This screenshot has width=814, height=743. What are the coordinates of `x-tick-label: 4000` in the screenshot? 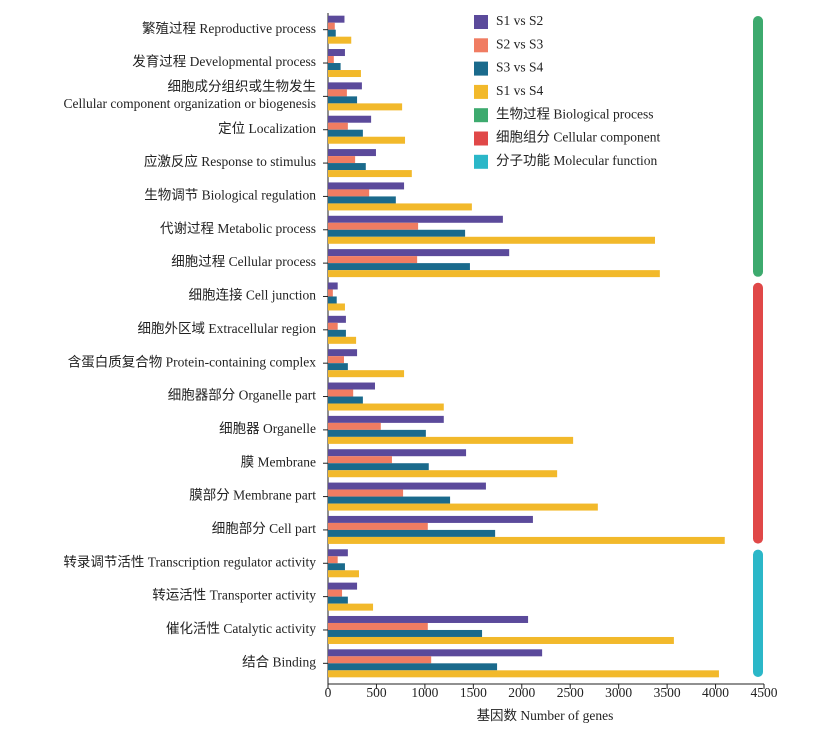 It's located at (715, 692).